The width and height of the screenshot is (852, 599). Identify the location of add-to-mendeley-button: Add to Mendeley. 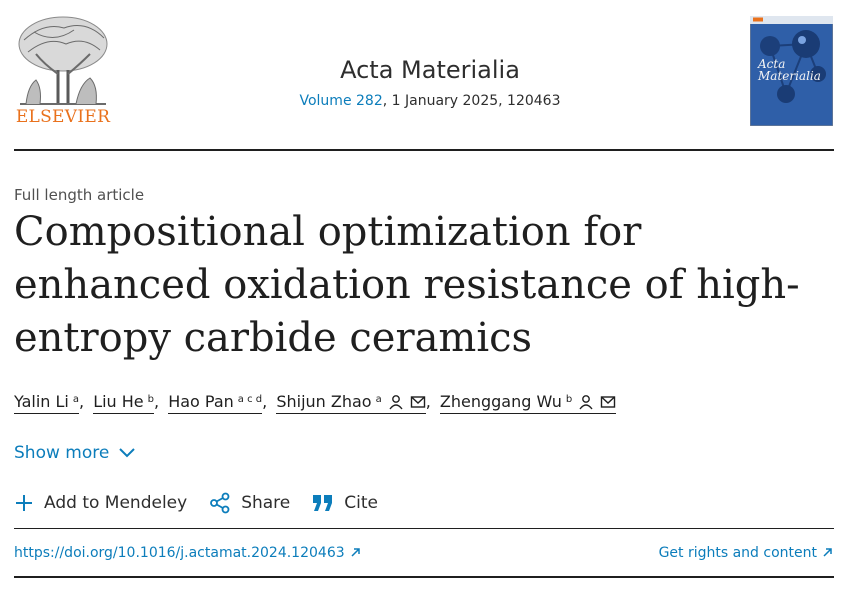
(100, 503).